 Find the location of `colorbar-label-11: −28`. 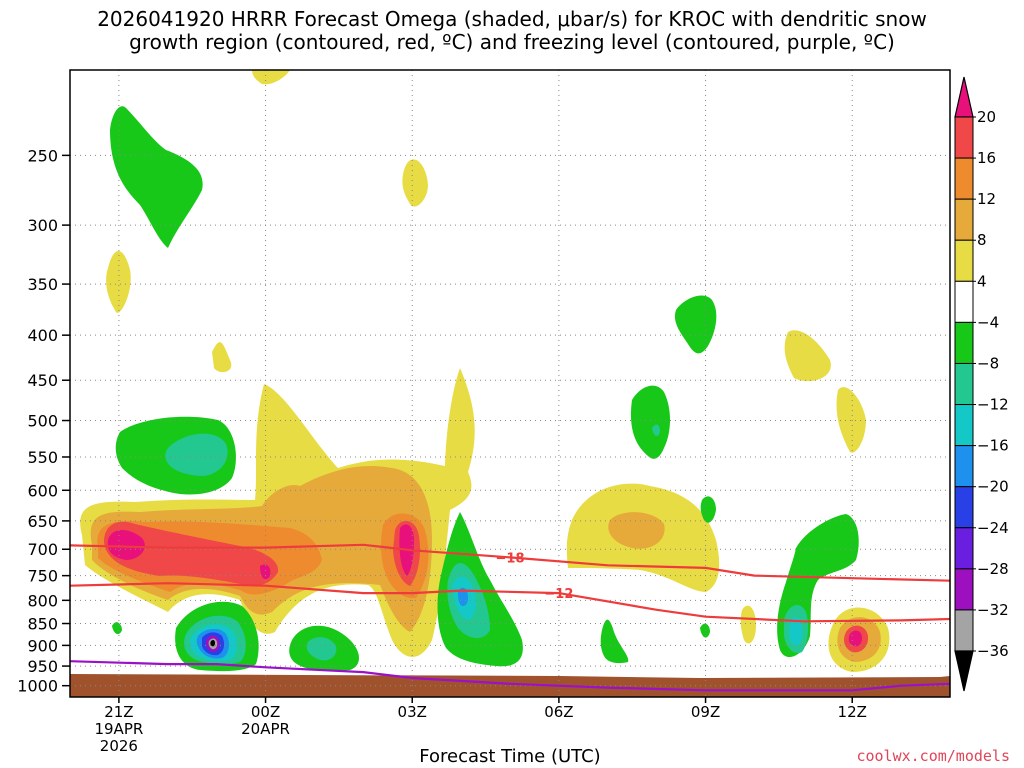

colorbar-label-11: −28 is located at coordinates (993, 569).